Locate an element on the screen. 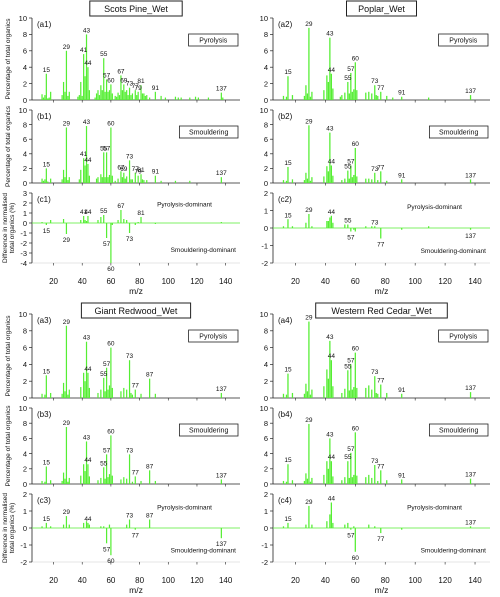 The image size is (500, 597). y-tick-label: 6 is located at coordinates (25, 51).